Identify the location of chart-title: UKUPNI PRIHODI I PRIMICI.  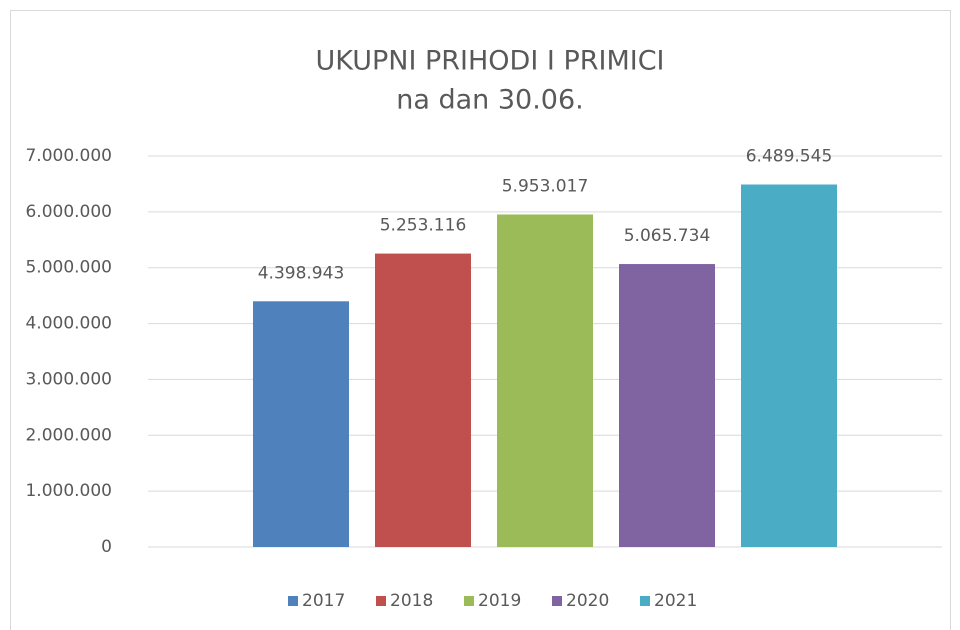
(489, 61).